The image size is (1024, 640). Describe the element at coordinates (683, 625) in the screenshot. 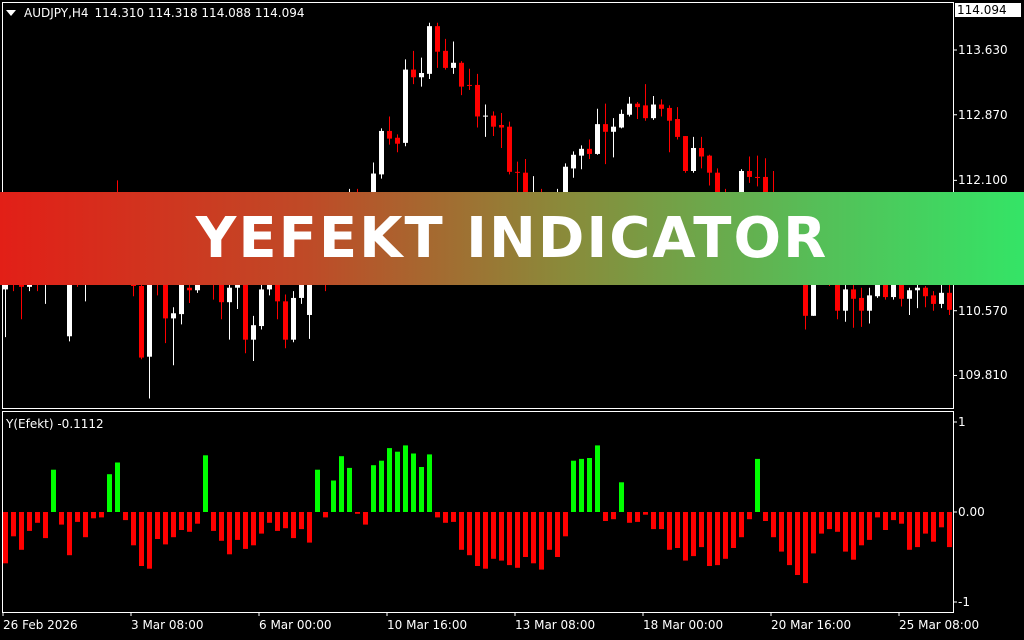

I see `time-axis-label: 18 Mar 00:00` at that location.